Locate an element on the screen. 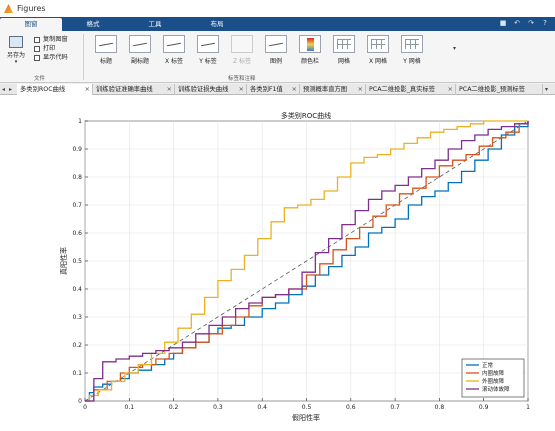 This screenshot has width=555, height=431. legend-entry-label: 滚动体故障 is located at coordinates (496, 389).